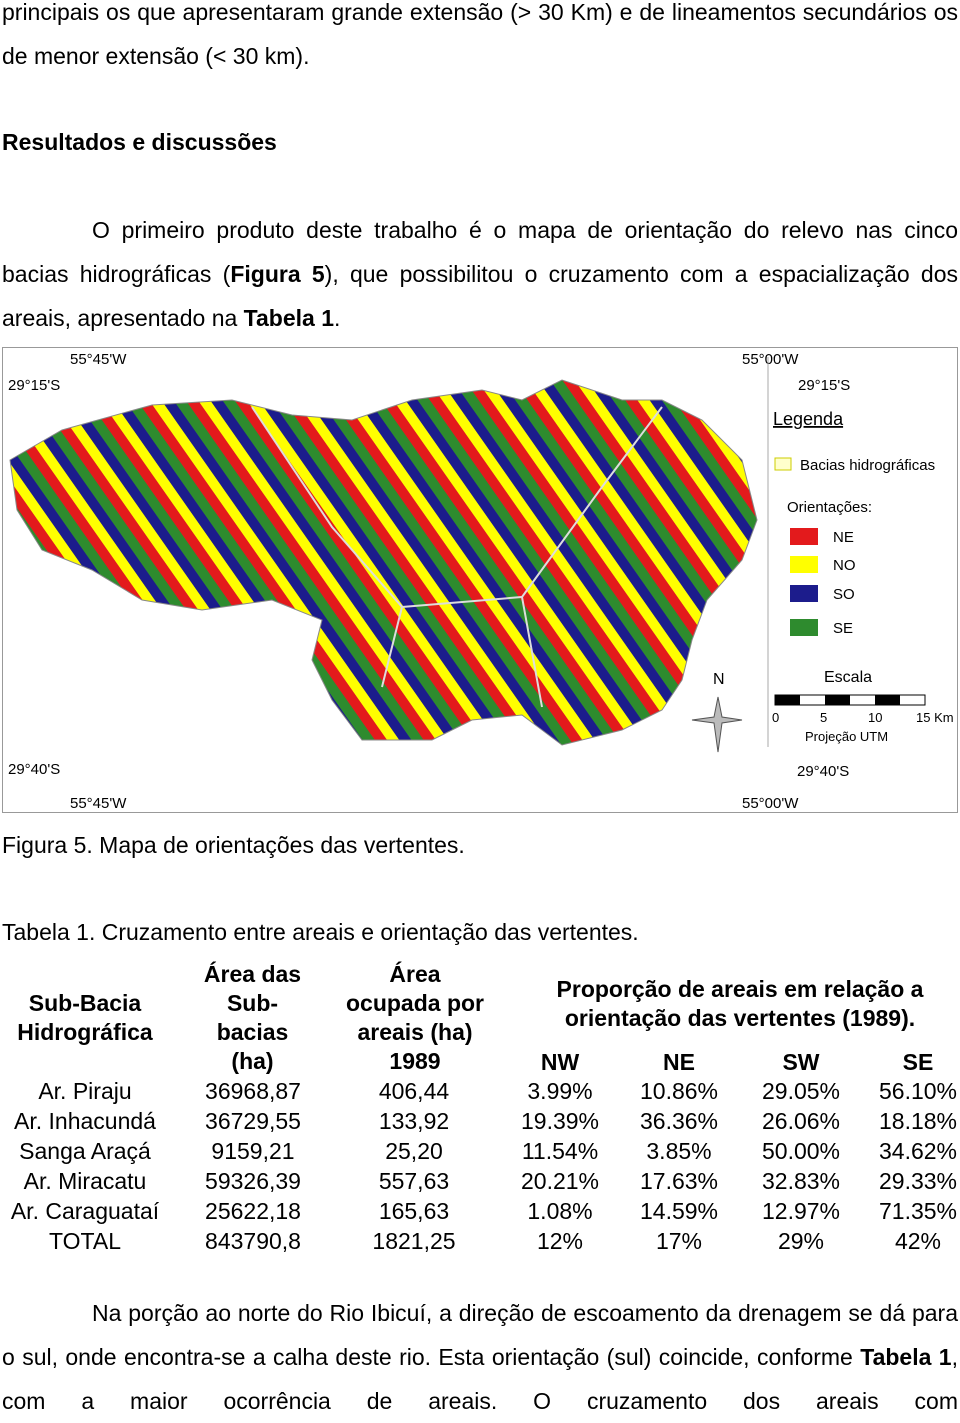  I want to click on table-cell: 25622,18, so click(253, 1211).